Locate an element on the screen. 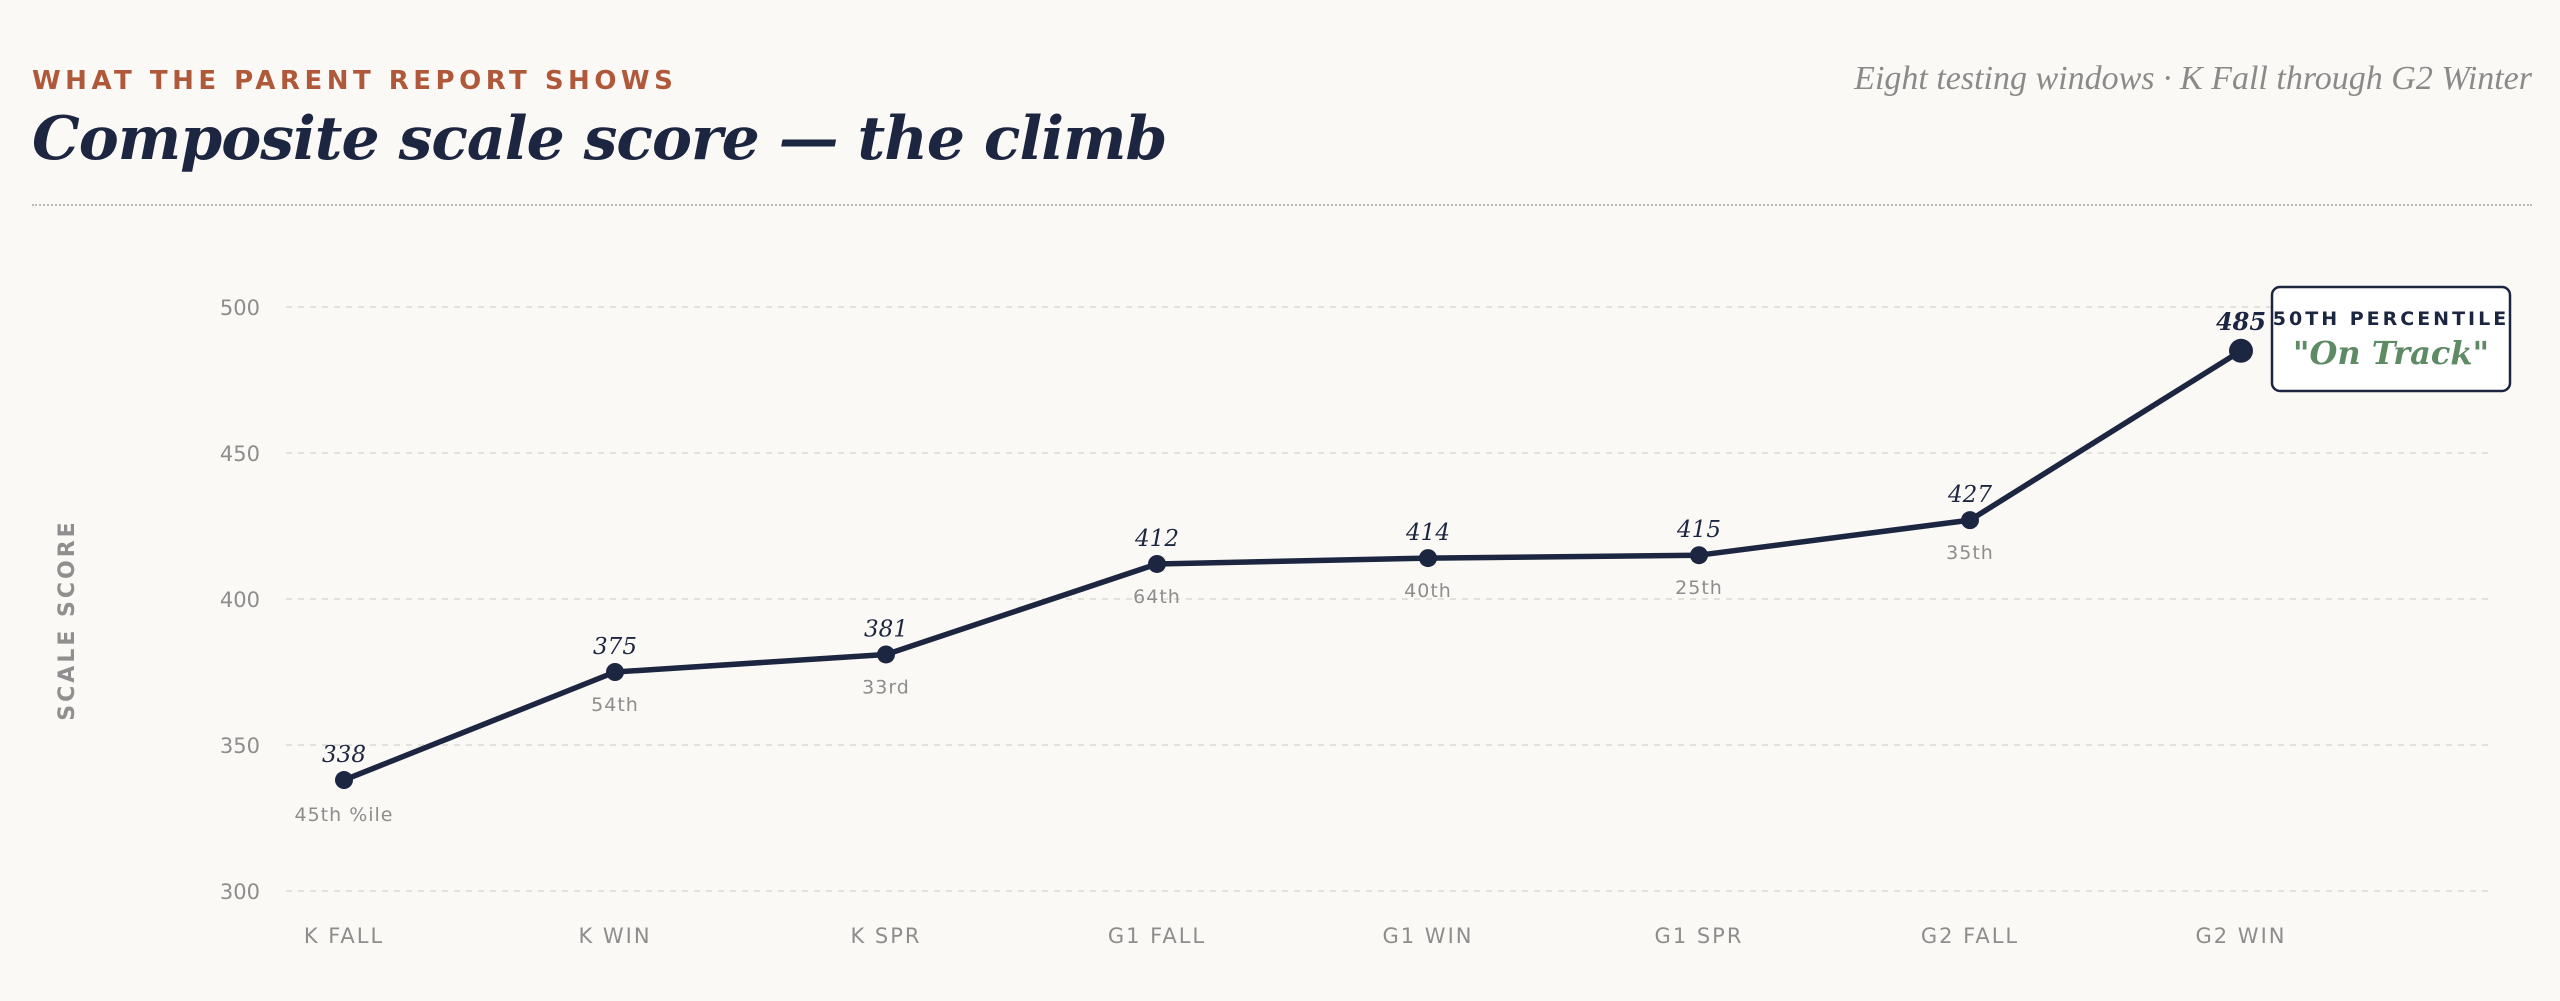 The width and height of the screenshot is (2560, 1001). percentile-label: 33rd is located at coordinates (886, 687).